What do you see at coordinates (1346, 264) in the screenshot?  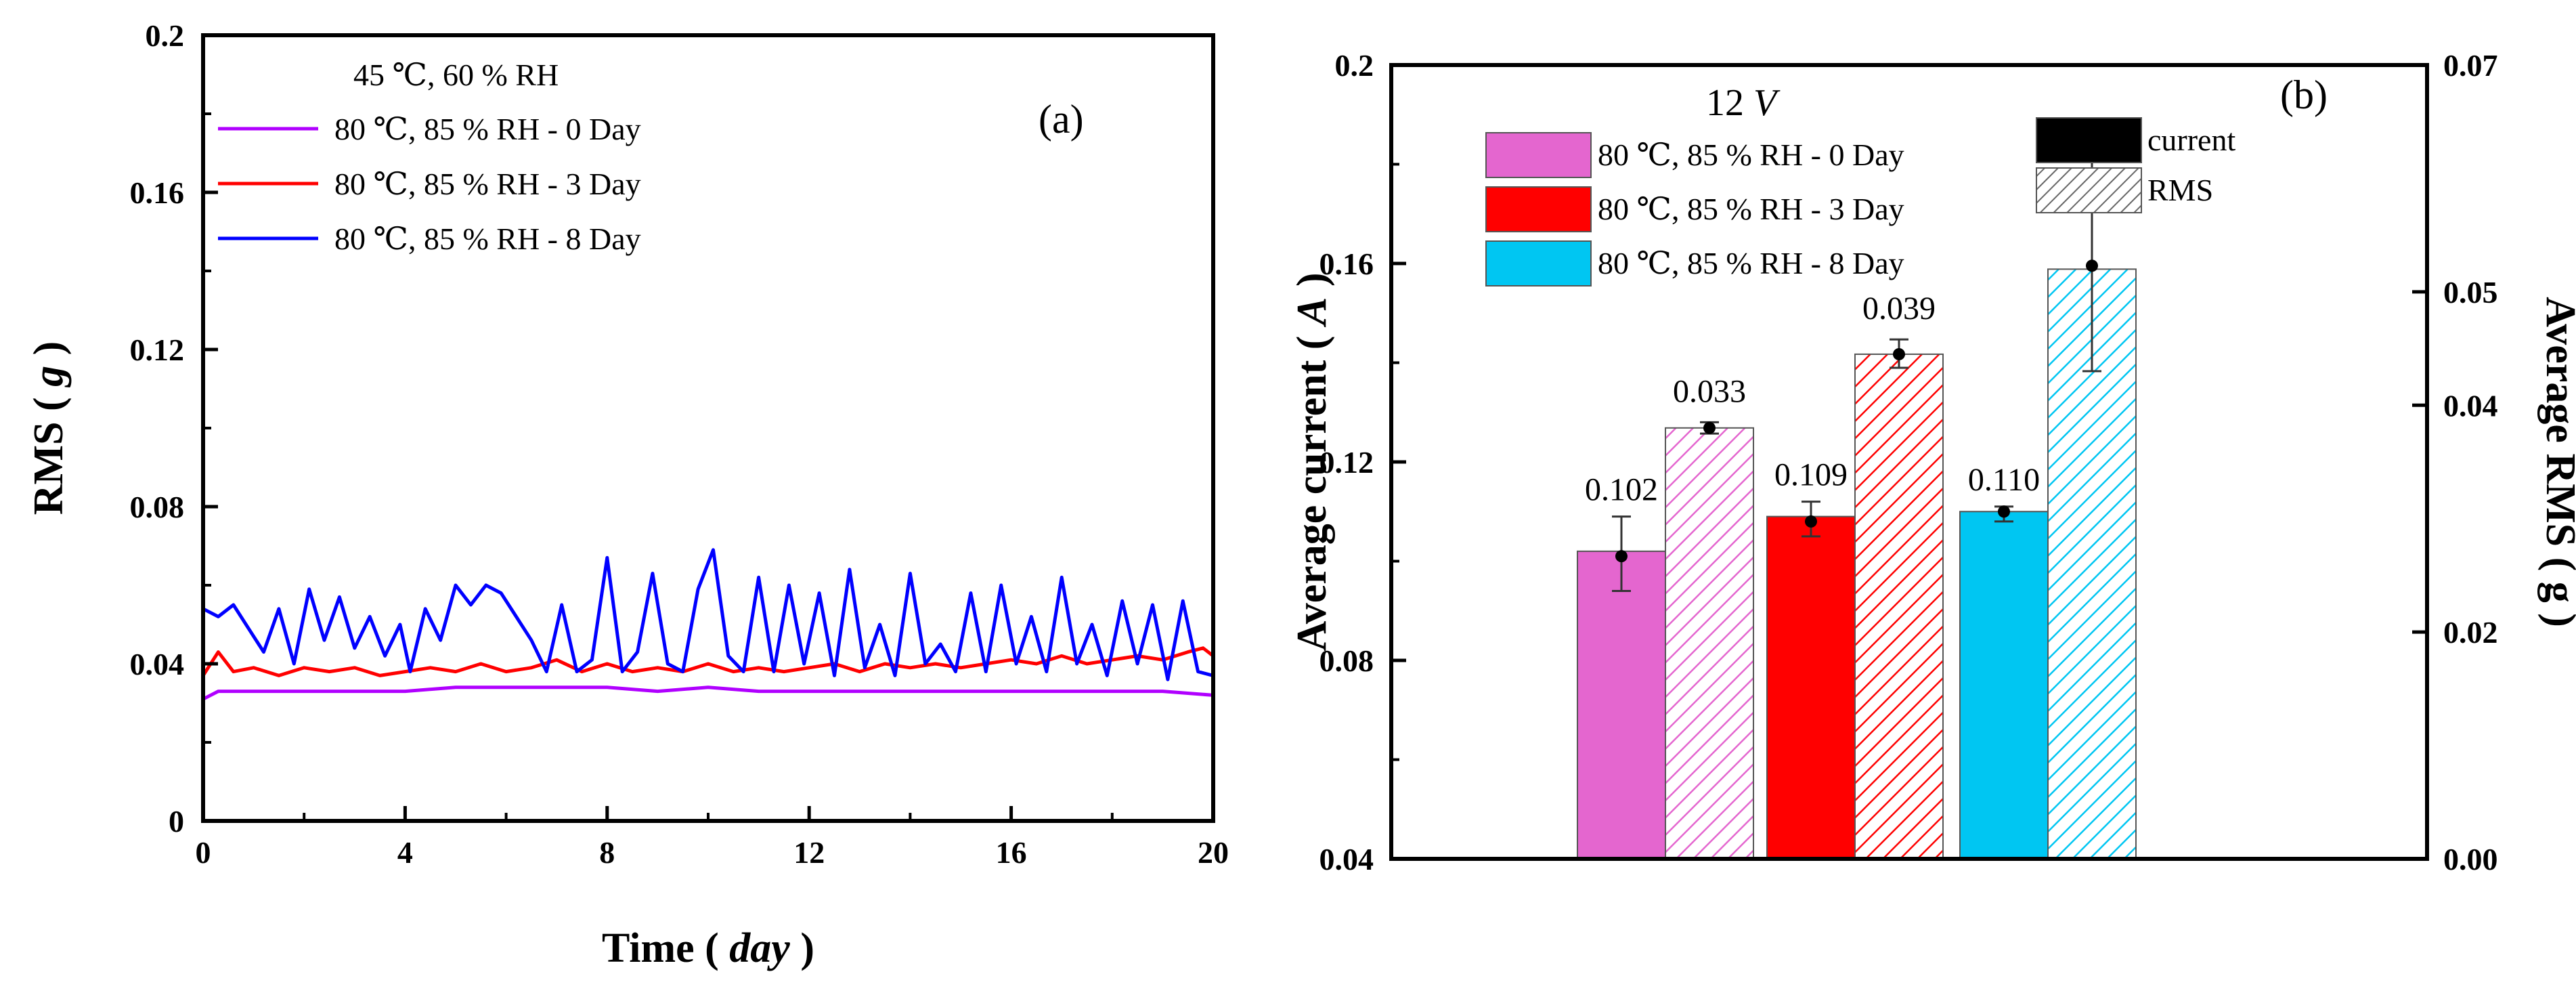 I see `left-y-tick-label: 0.16` at bounding box center [1346, 264].